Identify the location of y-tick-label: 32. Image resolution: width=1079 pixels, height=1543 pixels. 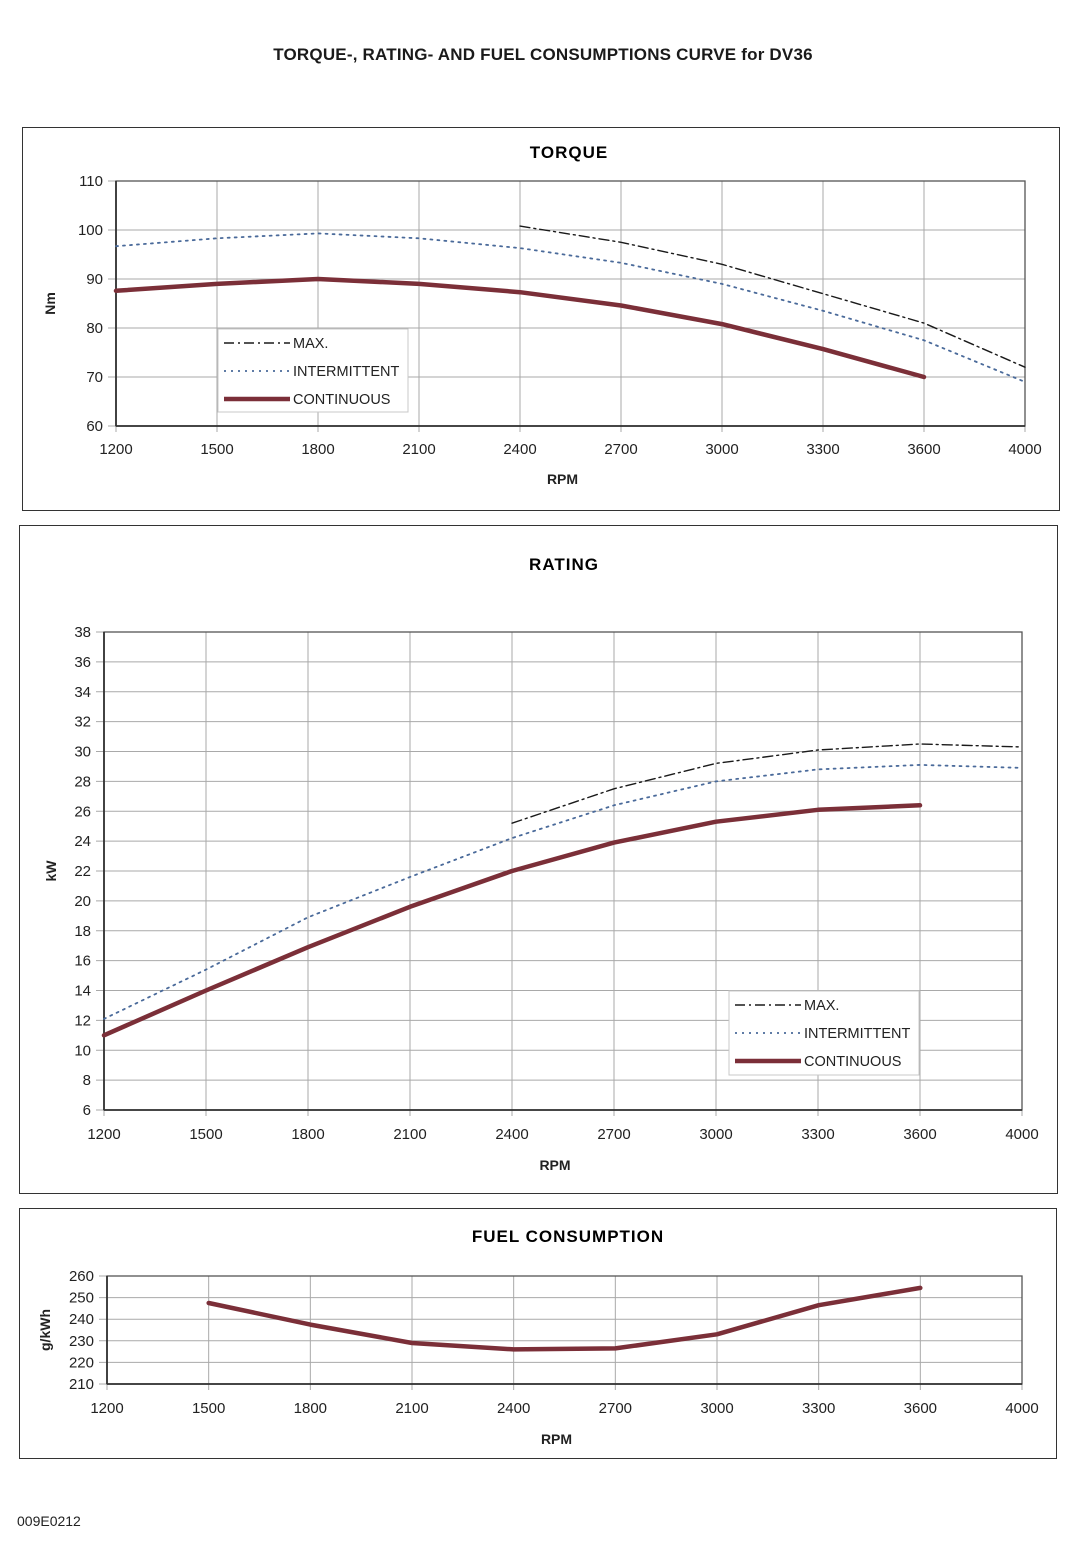
(82, 722).